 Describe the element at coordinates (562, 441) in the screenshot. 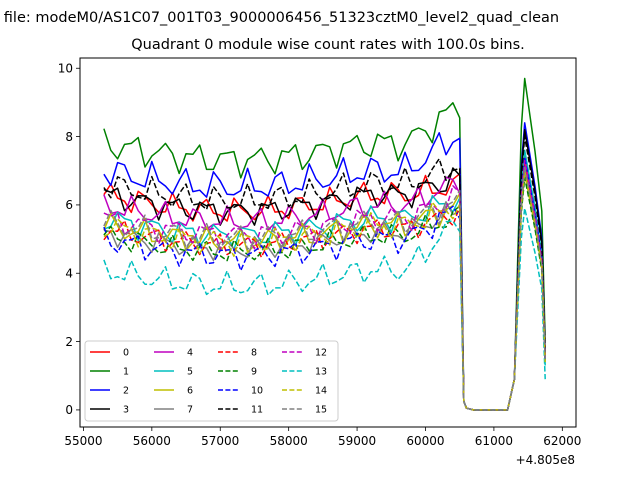

I see `x-tick-label: 62000` at that location.